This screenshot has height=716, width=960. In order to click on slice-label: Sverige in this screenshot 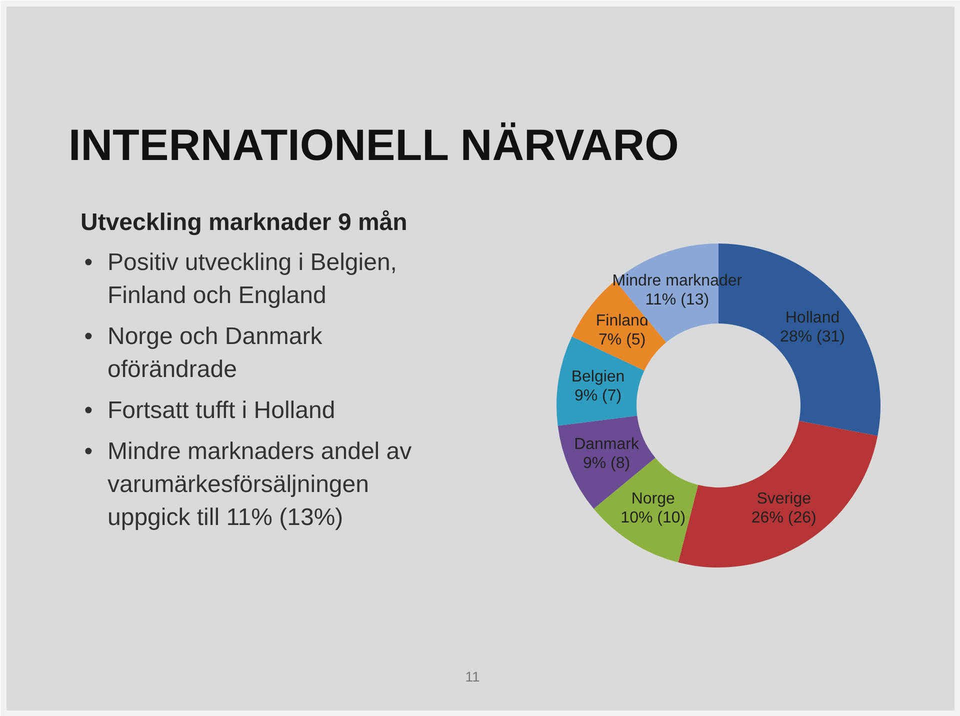, I will do `click(784, 499)`.